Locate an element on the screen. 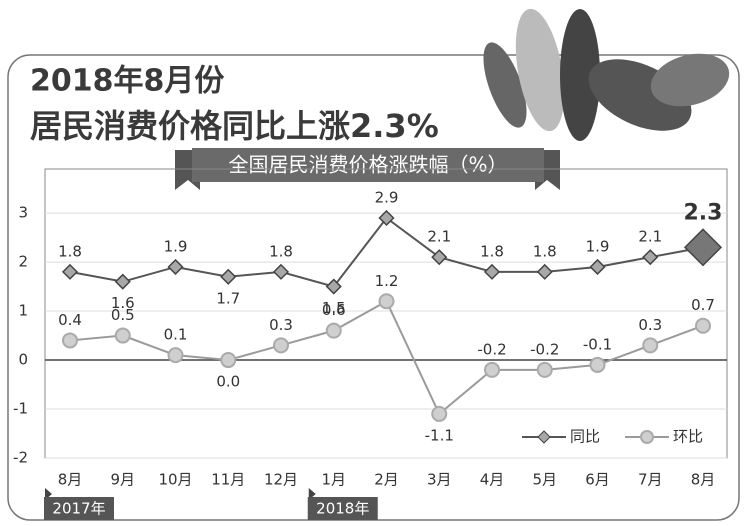  vegetable-decoration is located at coordinates (606, 74).